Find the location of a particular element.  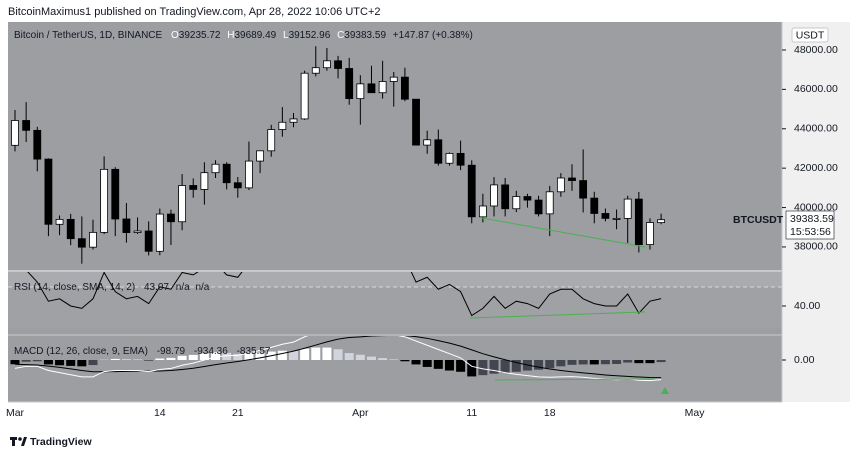

rsi-na: n/a is located at coordinates (183, 287).